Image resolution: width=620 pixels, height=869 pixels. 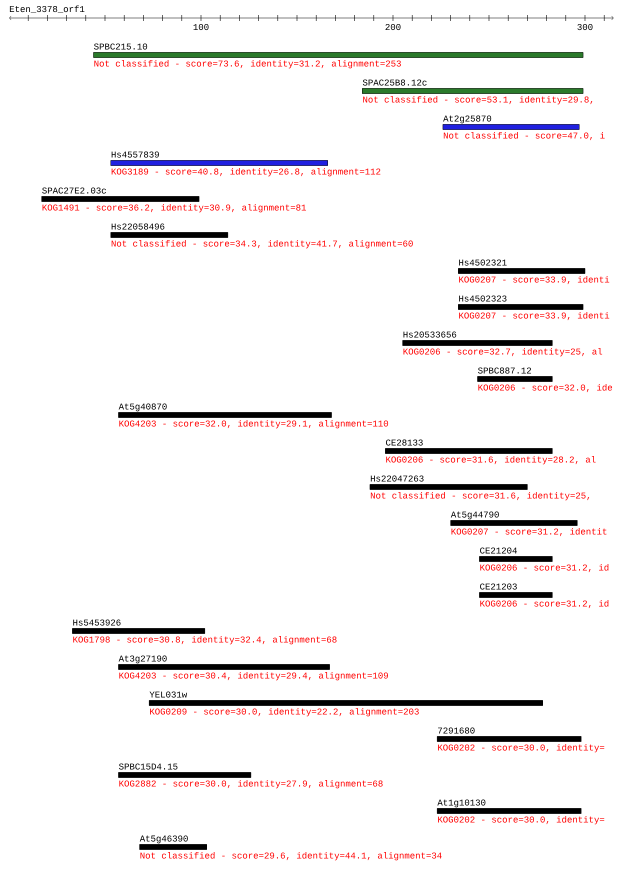 What do you see at coordinates (97, 622) in the screenshot?
I see `y-tick-label: Hs5453926` at bounding box center [97, 622].